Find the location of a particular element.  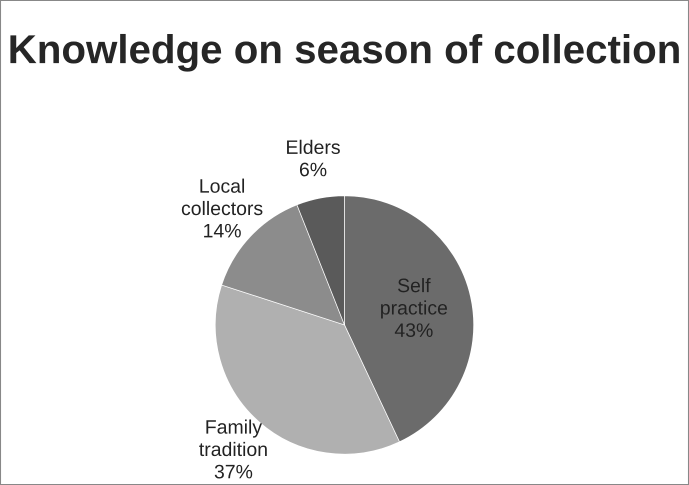

slice-label: Family tradition is located at coordinates (233, 438).